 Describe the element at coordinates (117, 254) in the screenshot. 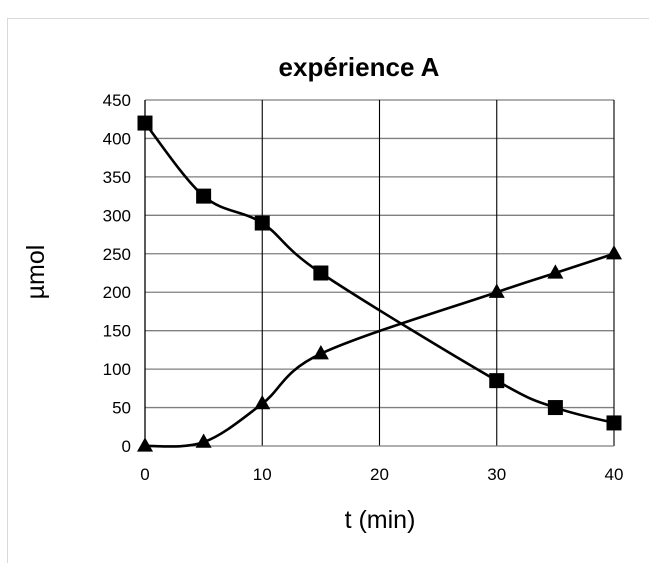

I see `y-tick-label: 250` at that location.